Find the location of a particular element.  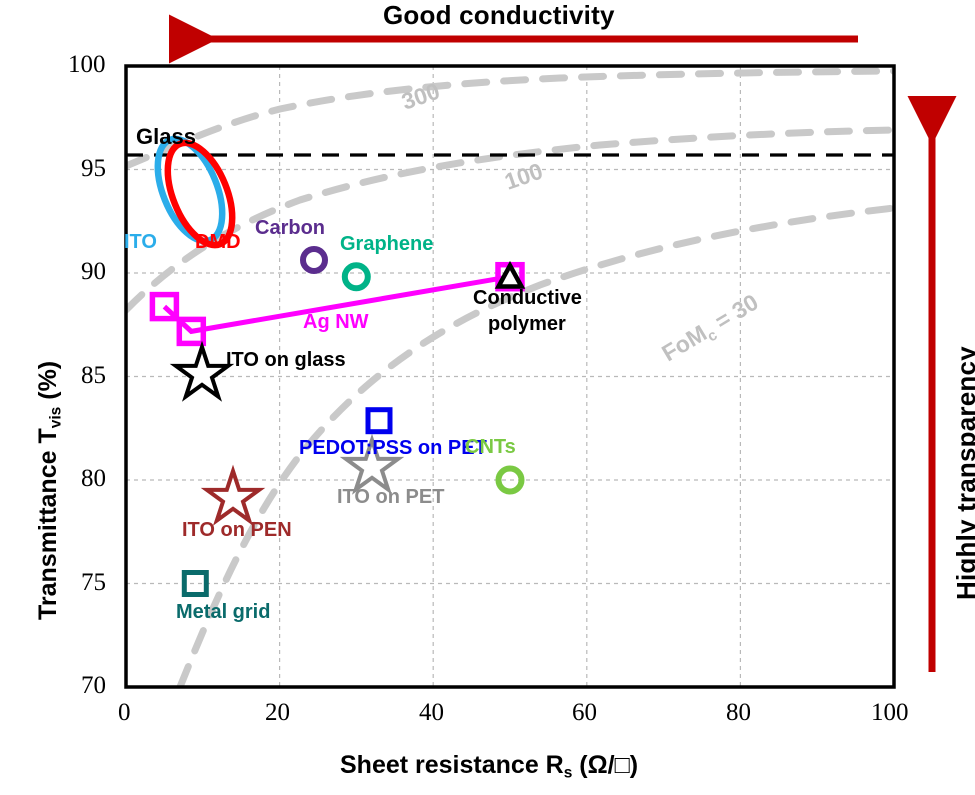

y-tick-95: 95 is located at coordinates (93, 168).